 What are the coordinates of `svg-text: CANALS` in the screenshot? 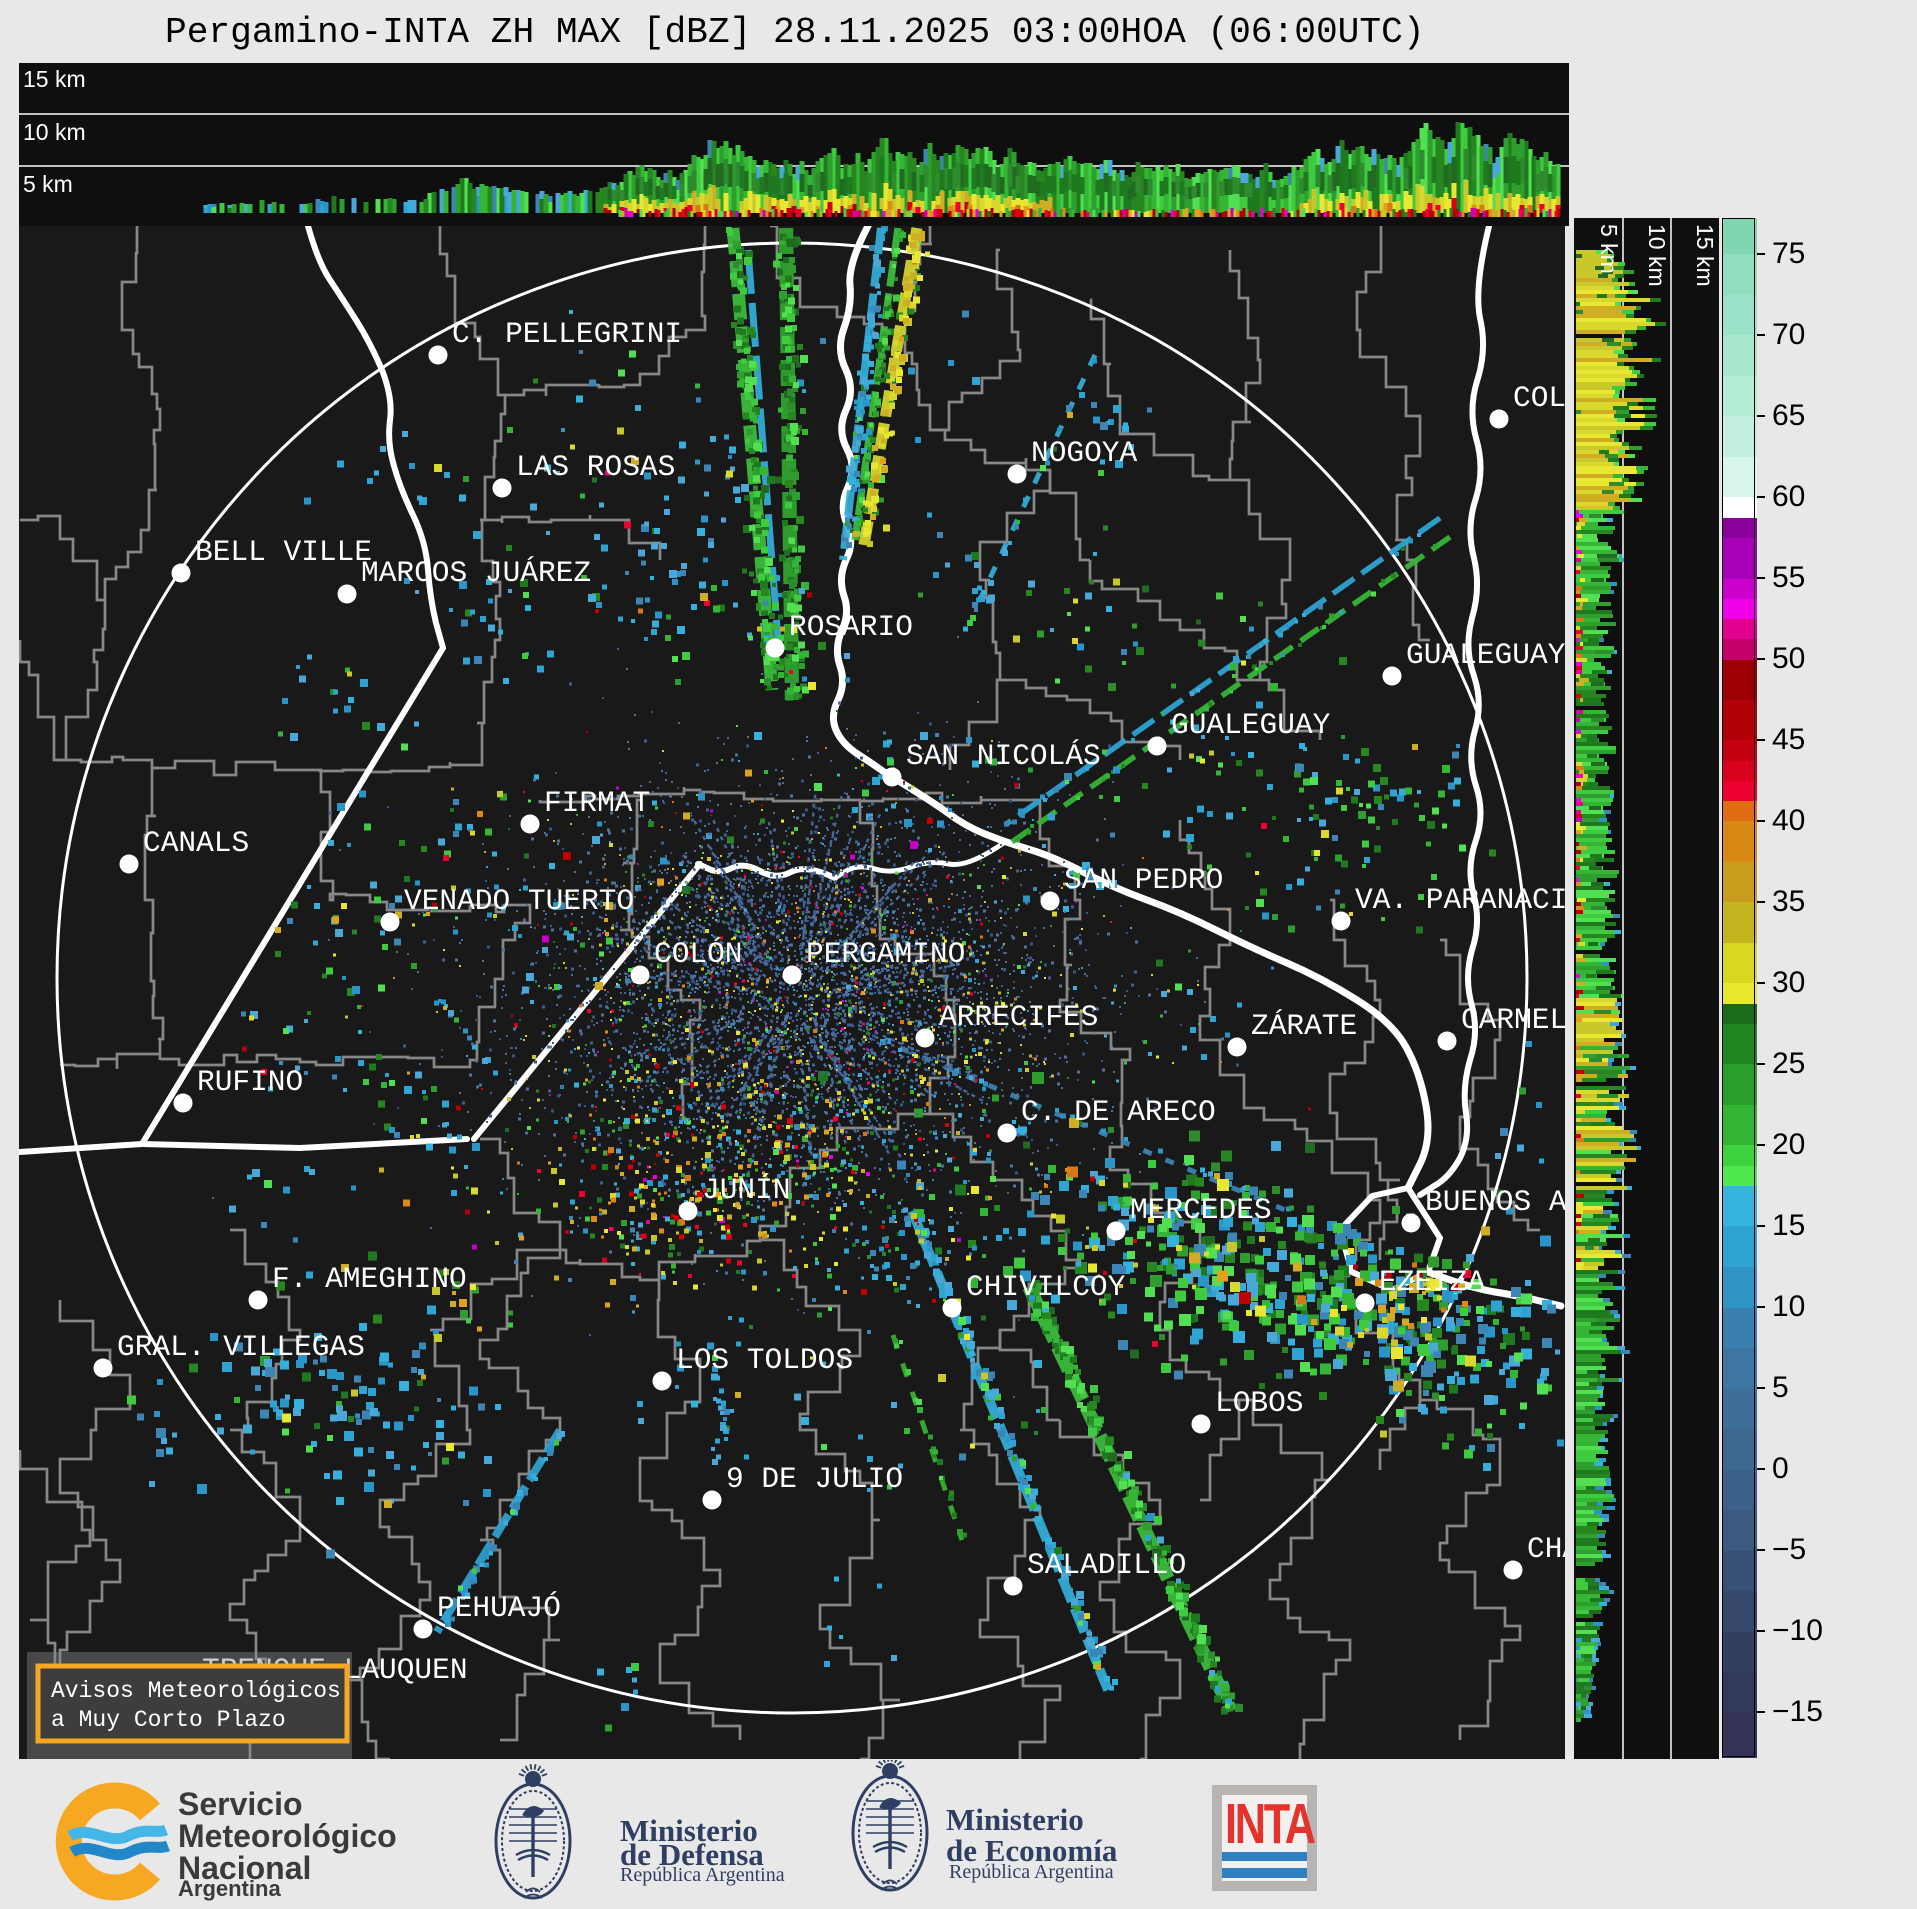 It's located at (196, 843).